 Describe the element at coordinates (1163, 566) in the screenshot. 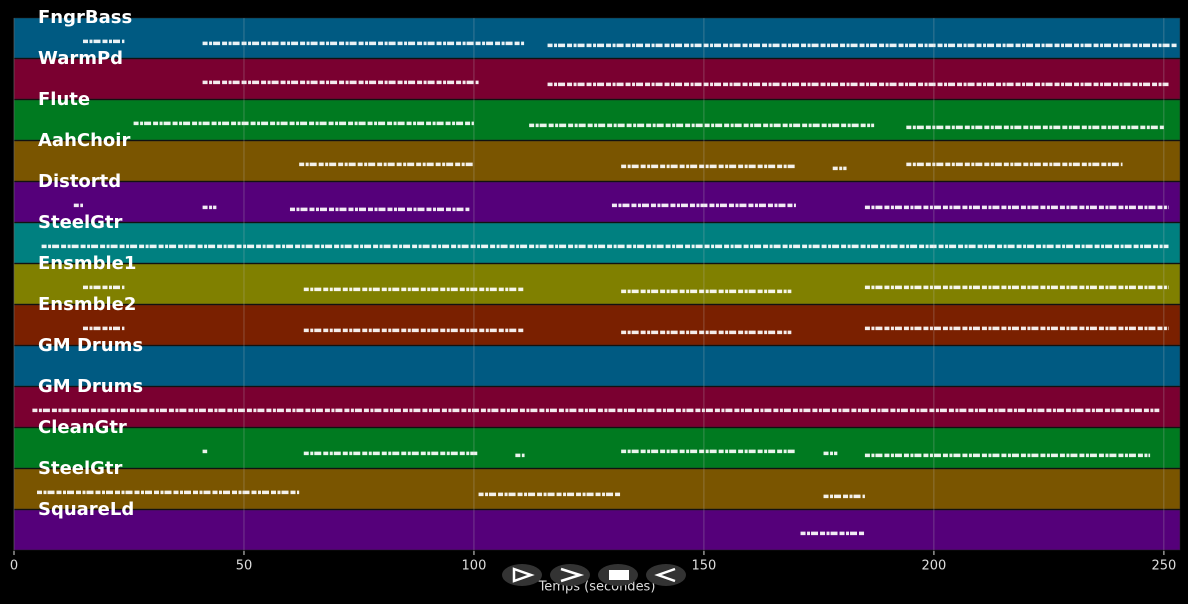

I see `x-tick-label: 250` at that location.